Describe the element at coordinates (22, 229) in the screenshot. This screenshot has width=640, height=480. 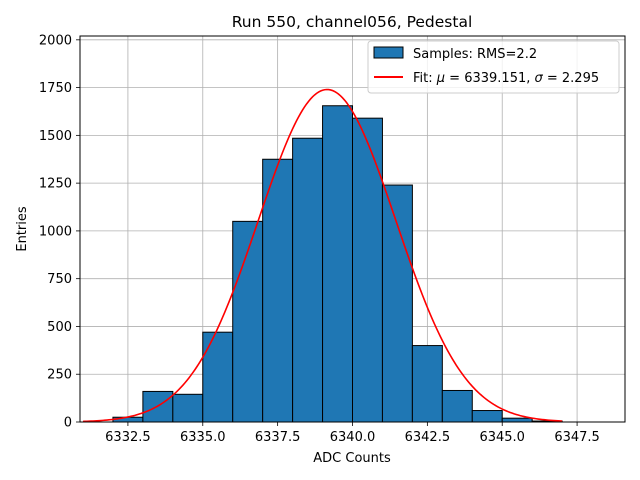
I see `y-axis-label: Entries` at that location.